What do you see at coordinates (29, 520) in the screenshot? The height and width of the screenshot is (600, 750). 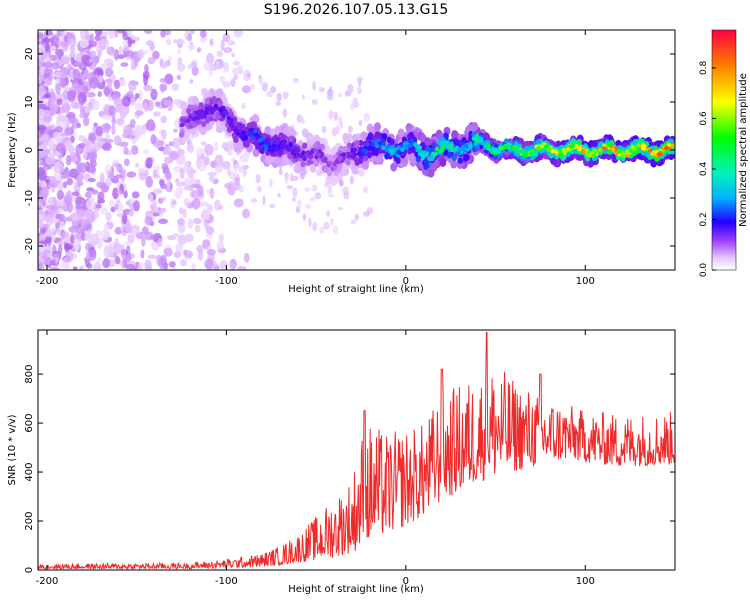 I see `y-tick-label: 200` at bounding box center [29, 520].